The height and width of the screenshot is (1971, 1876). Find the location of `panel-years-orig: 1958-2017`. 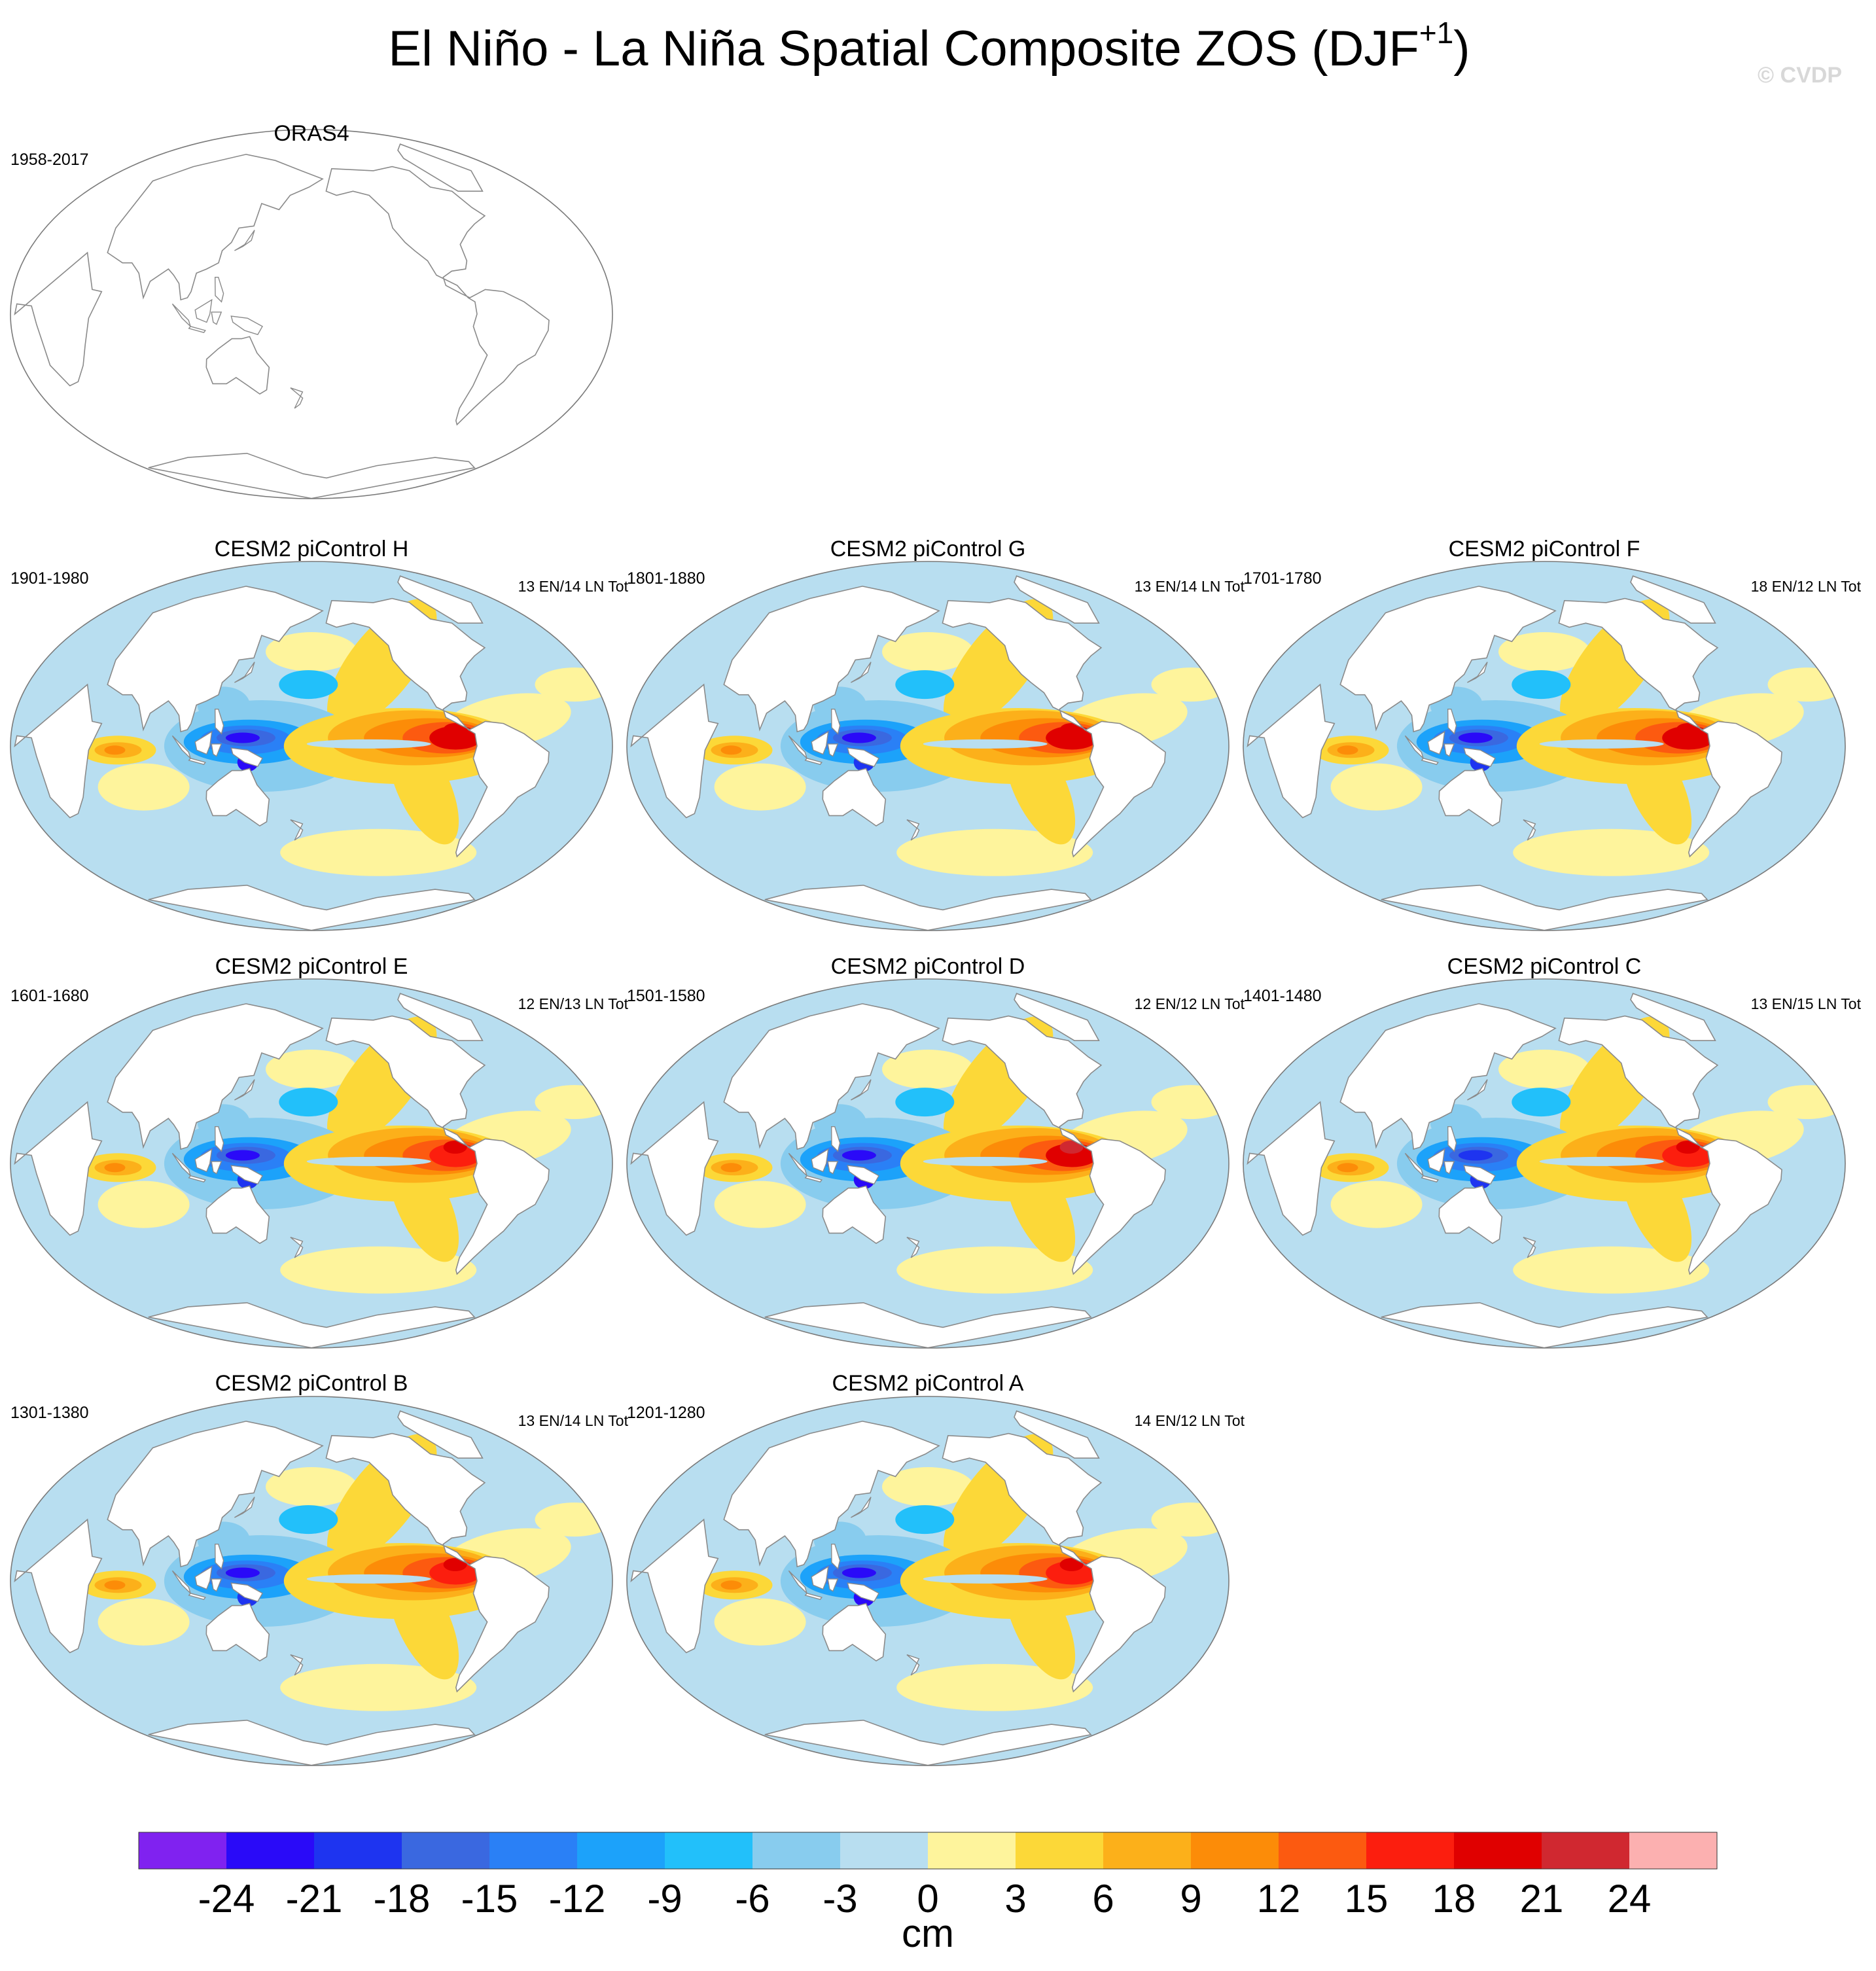

panel-years-orig: 1958-2017 is located at coordinates (49, 160).